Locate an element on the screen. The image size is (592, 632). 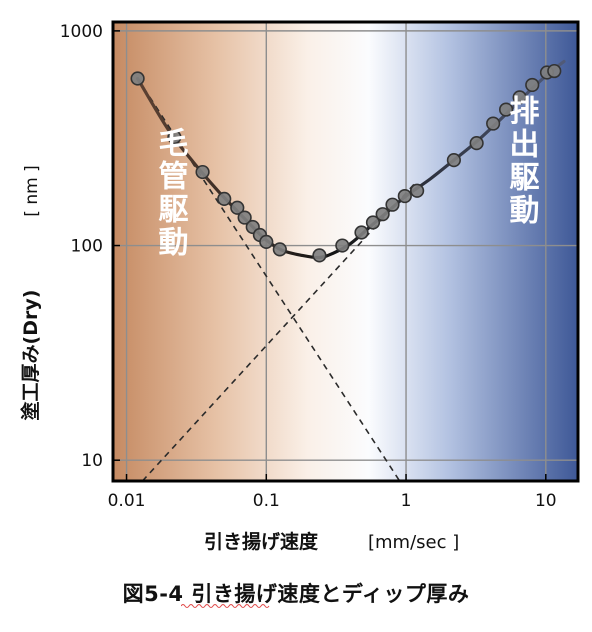
figure-caption-prefix: 図5-4 is located at coordinates (153, 594).